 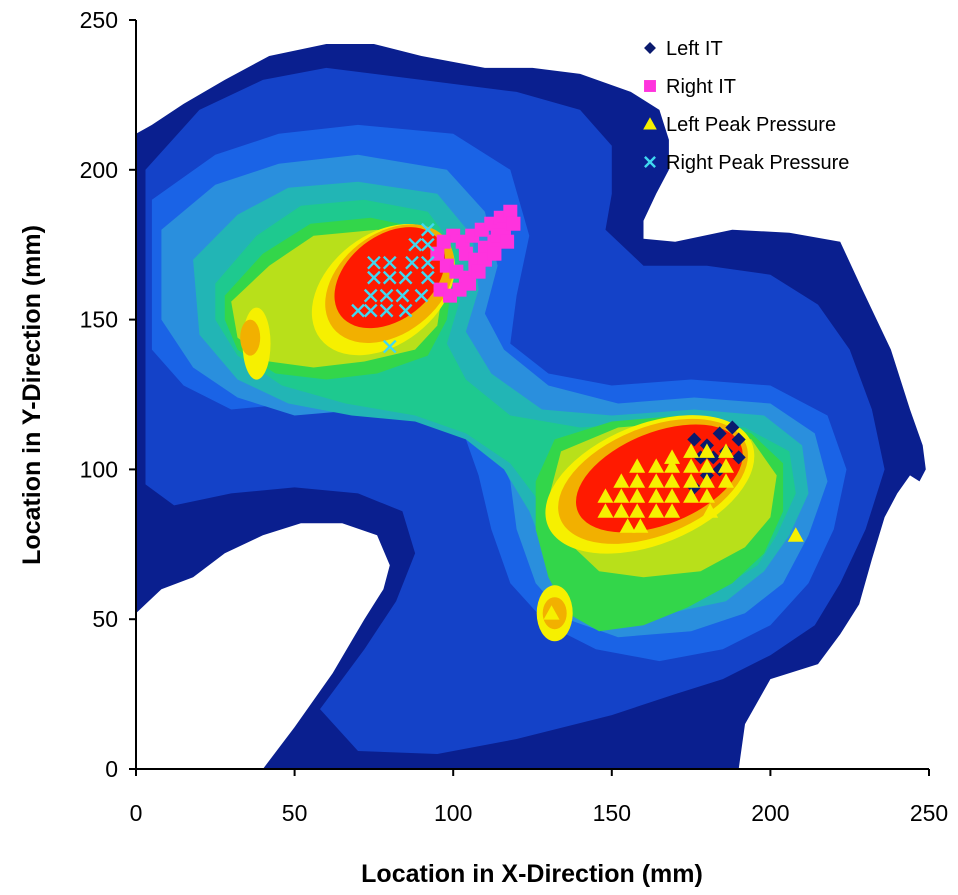 I want to click on contour-level-10c, so click(x=250, y=337).